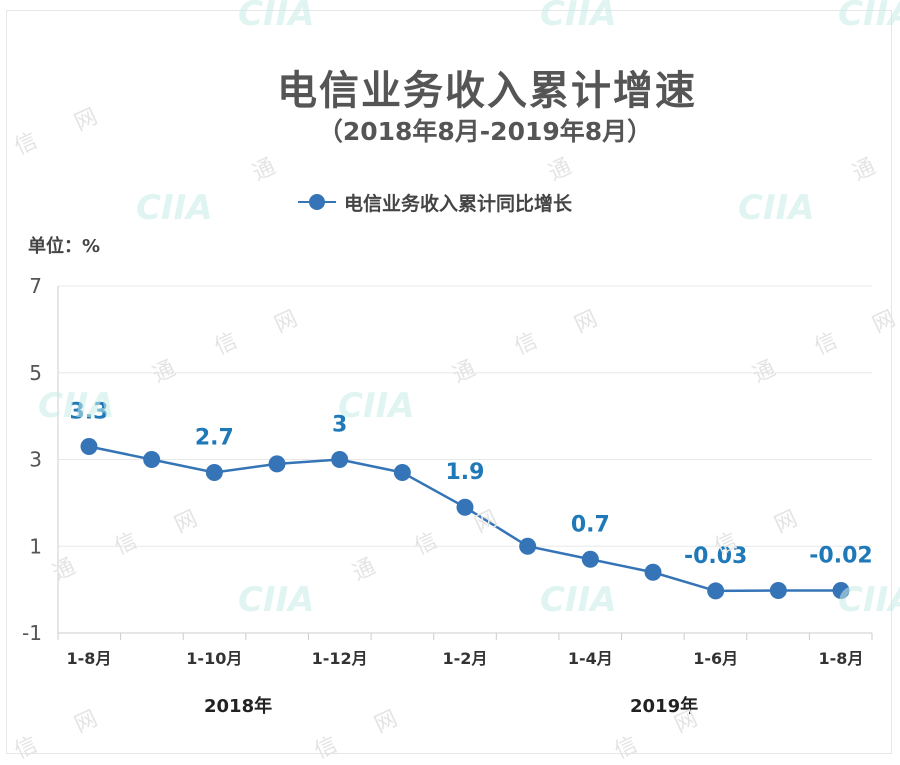 The image size is (900, 765). Describe the element at coordinates (340, 658) in the screenshot. I see `x-tick-label: 1-12月` at that location.